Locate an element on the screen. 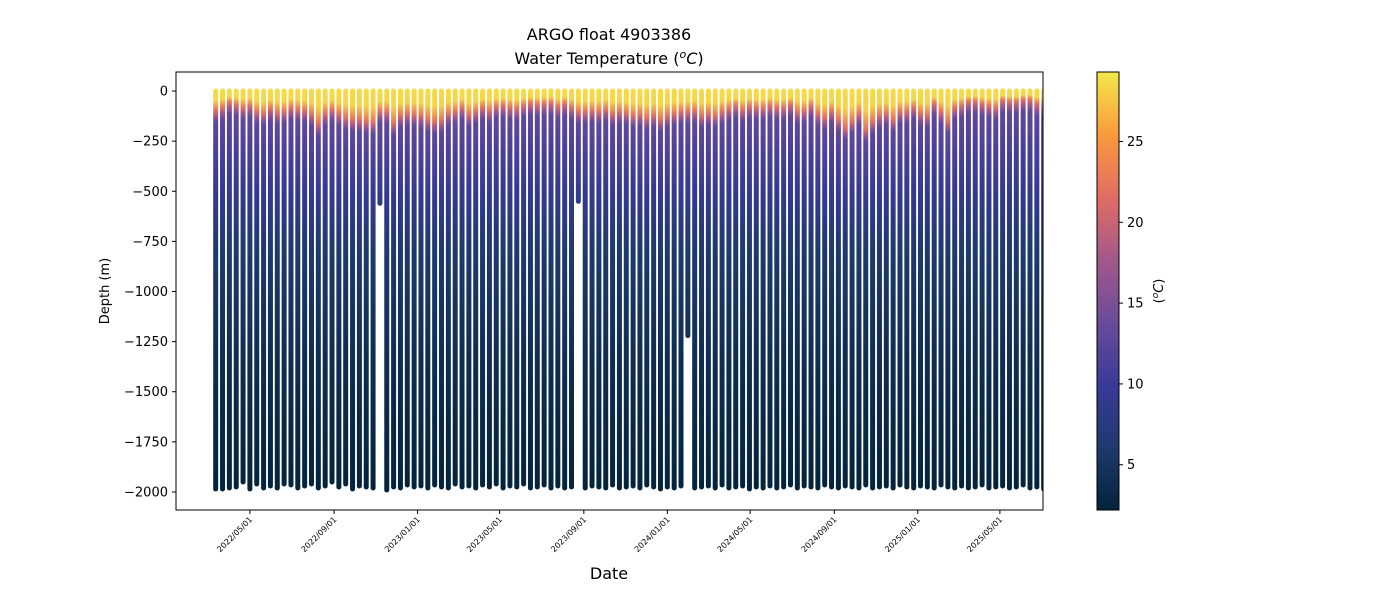 Image resolution: width=1400 pixels, height=600 pixels. x-axis-label: Date is located at coordinates (609, 573).